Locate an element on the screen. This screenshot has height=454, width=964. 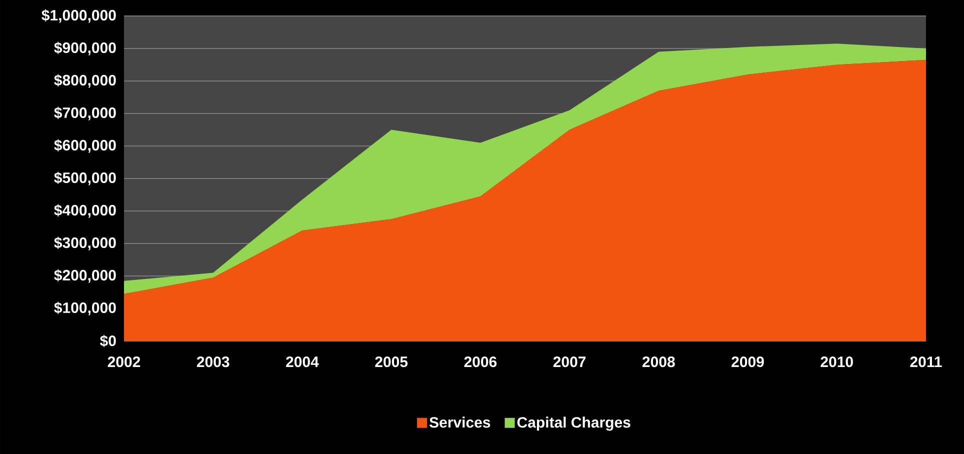
y-tick-label: $500,000 is located at coordinates (85, 179).